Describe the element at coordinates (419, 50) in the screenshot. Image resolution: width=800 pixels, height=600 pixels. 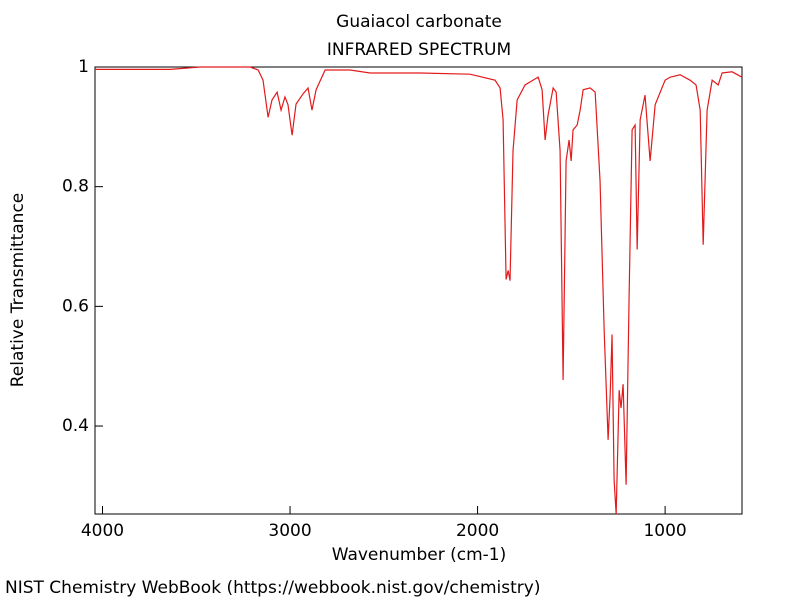
I see `chart-subtitle: INFRARED SPECTRUM` at that location.